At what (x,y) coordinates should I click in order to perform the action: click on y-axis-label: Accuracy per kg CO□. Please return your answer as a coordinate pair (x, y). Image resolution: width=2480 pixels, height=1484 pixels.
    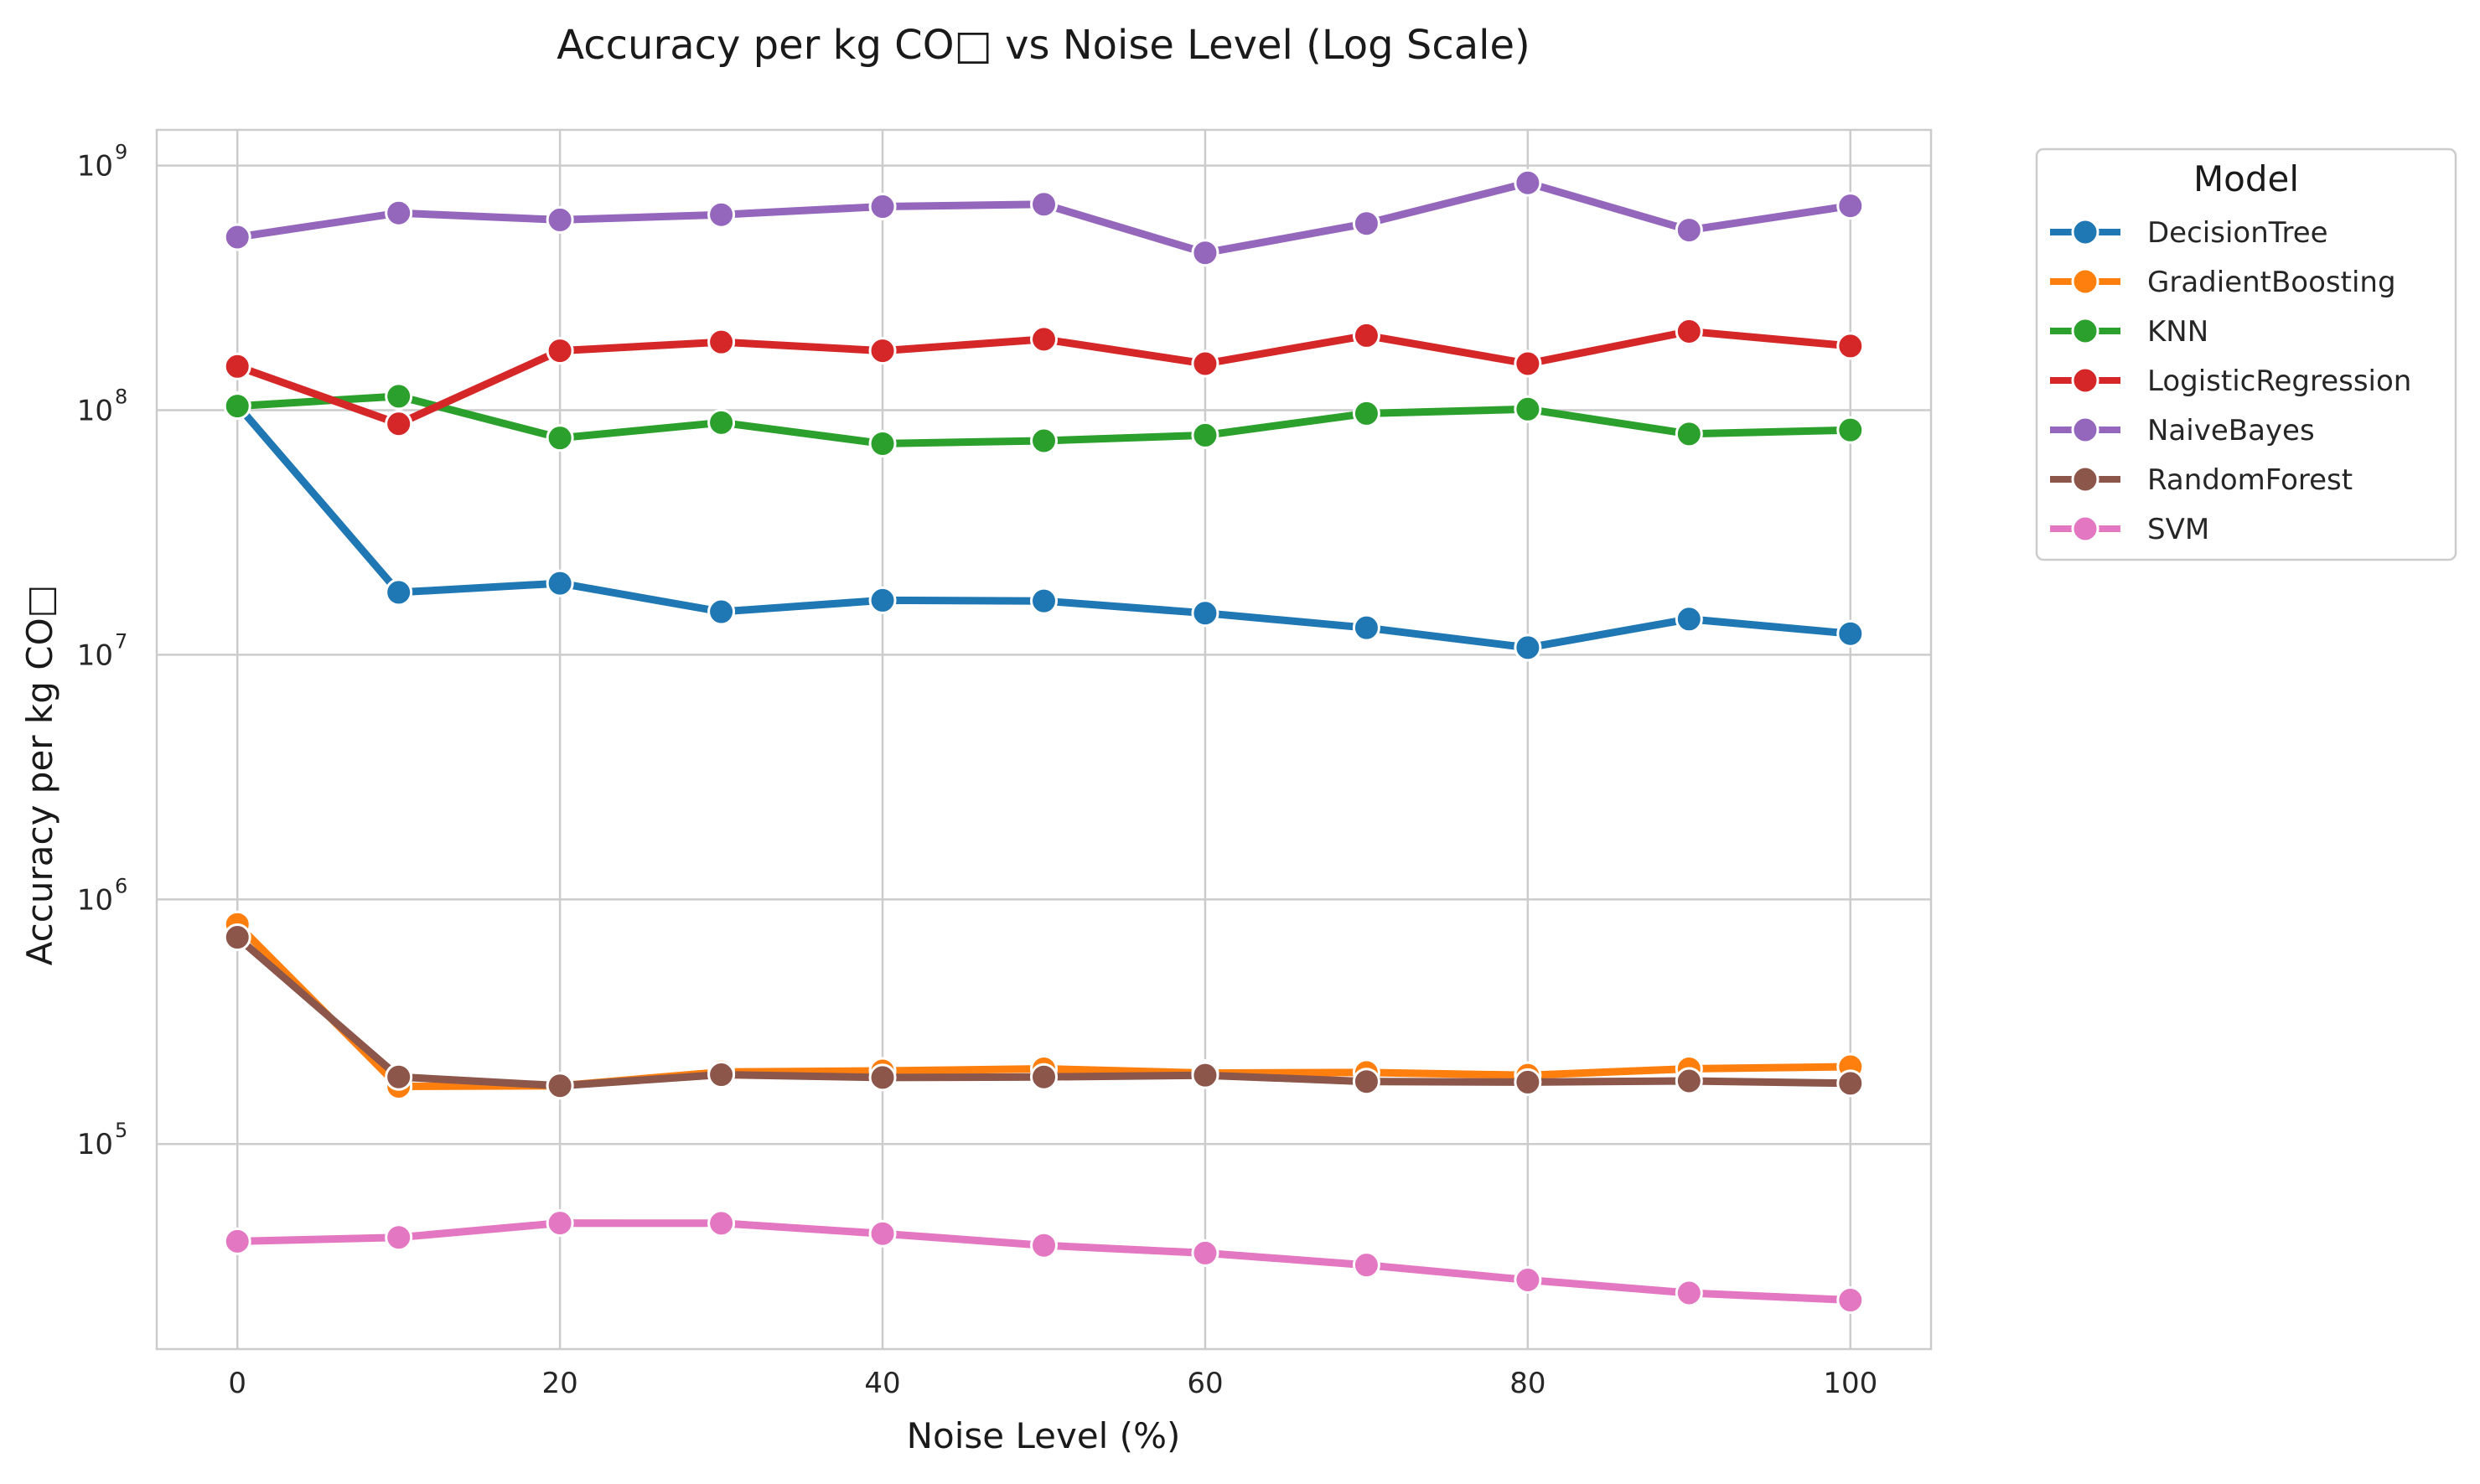
    Looking at the image, I should click on (39, 775).